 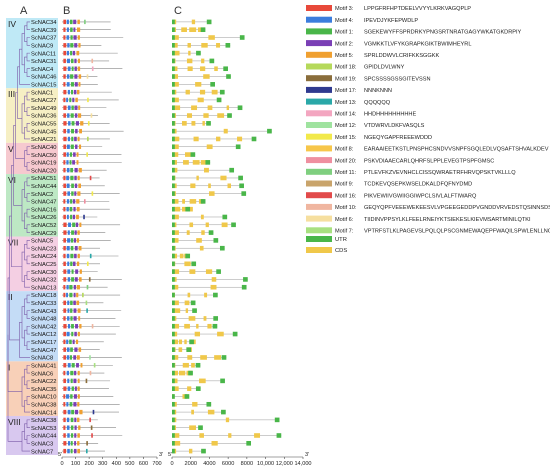 What do you see at coordinates (12, 180) in the screenshot?
I see `group-label: VI` at bounding box center [12, 180].